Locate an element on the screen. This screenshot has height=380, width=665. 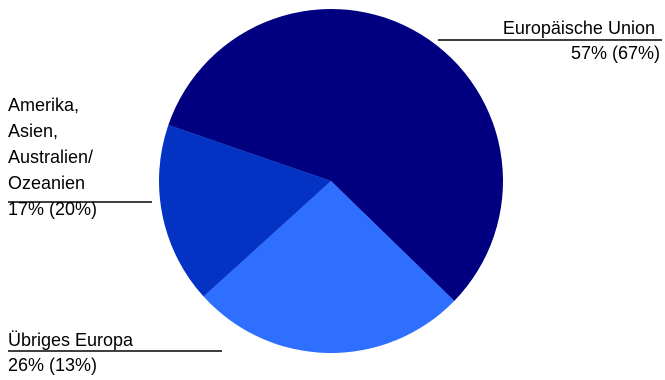
slice-value-eu: 57% (67%) is located at coordinates (615, 53).